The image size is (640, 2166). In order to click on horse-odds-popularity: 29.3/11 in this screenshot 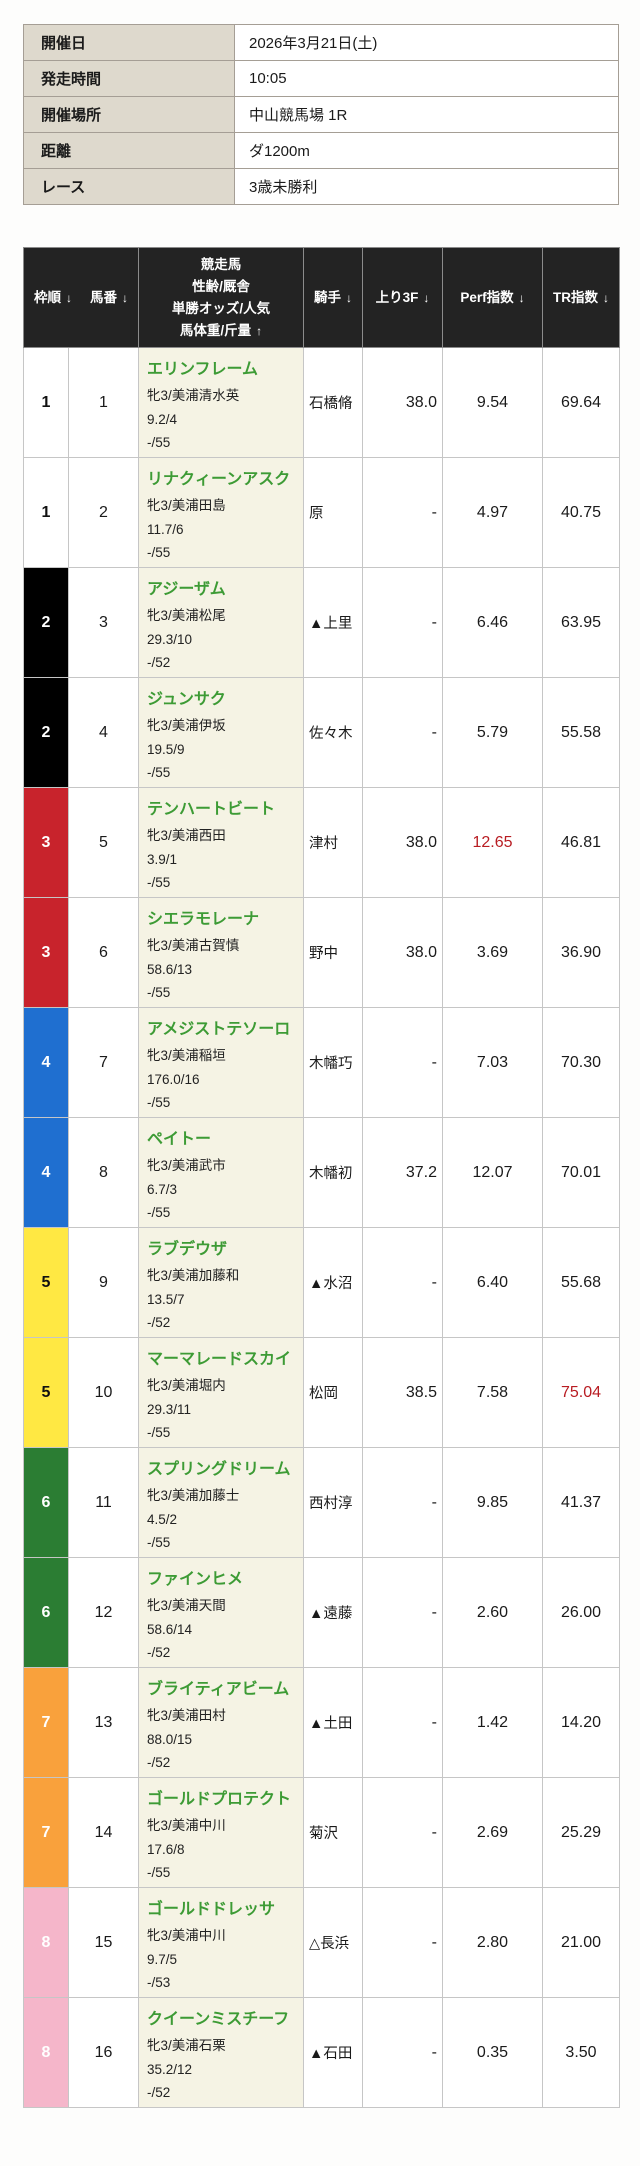, I will do `click(169, 1409)`.